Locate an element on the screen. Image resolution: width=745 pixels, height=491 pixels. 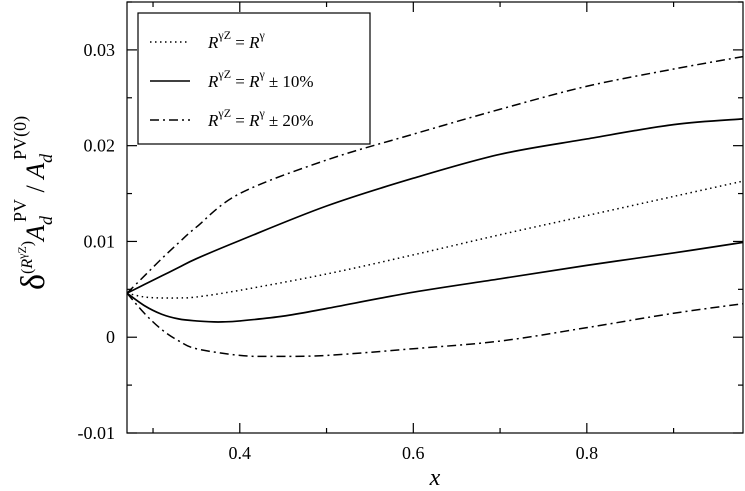
y-label-d2: d is located at coordinates (46, 158).